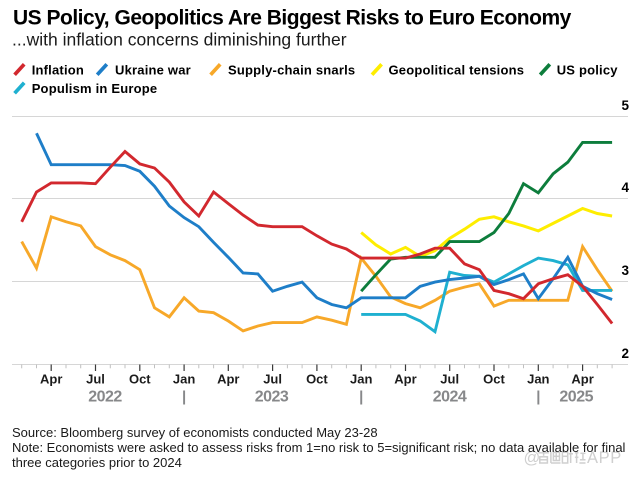 This screenshot has width=644, height=480. What do you see at coordinates (291, 70) in the screenshot?
I see `svg-text: Supply-chain snarls` at bounding box center [291, 70].